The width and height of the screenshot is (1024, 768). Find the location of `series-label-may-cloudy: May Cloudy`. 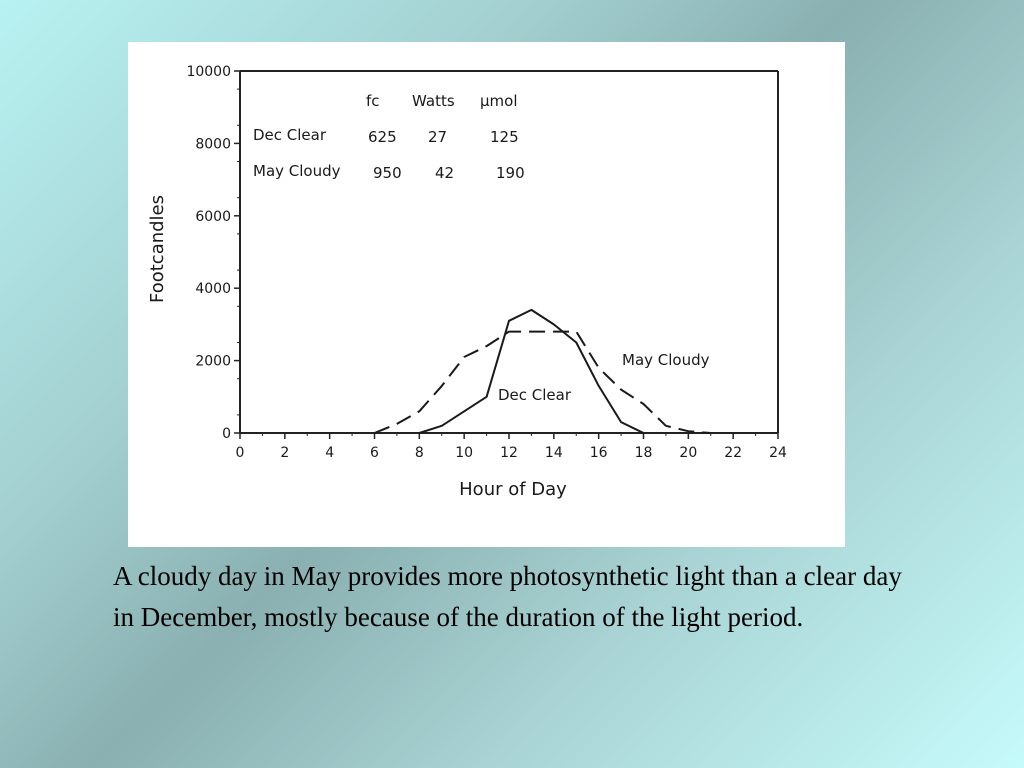

series-label-may-cloudy: May Cloudy is located at coordinates (666, 360).